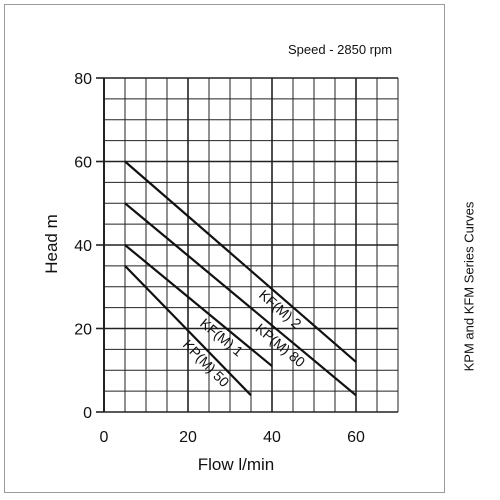  Describe the element at coordinates (83, 246) in the screenshot. I see `y-tick-label: 40` at that location.